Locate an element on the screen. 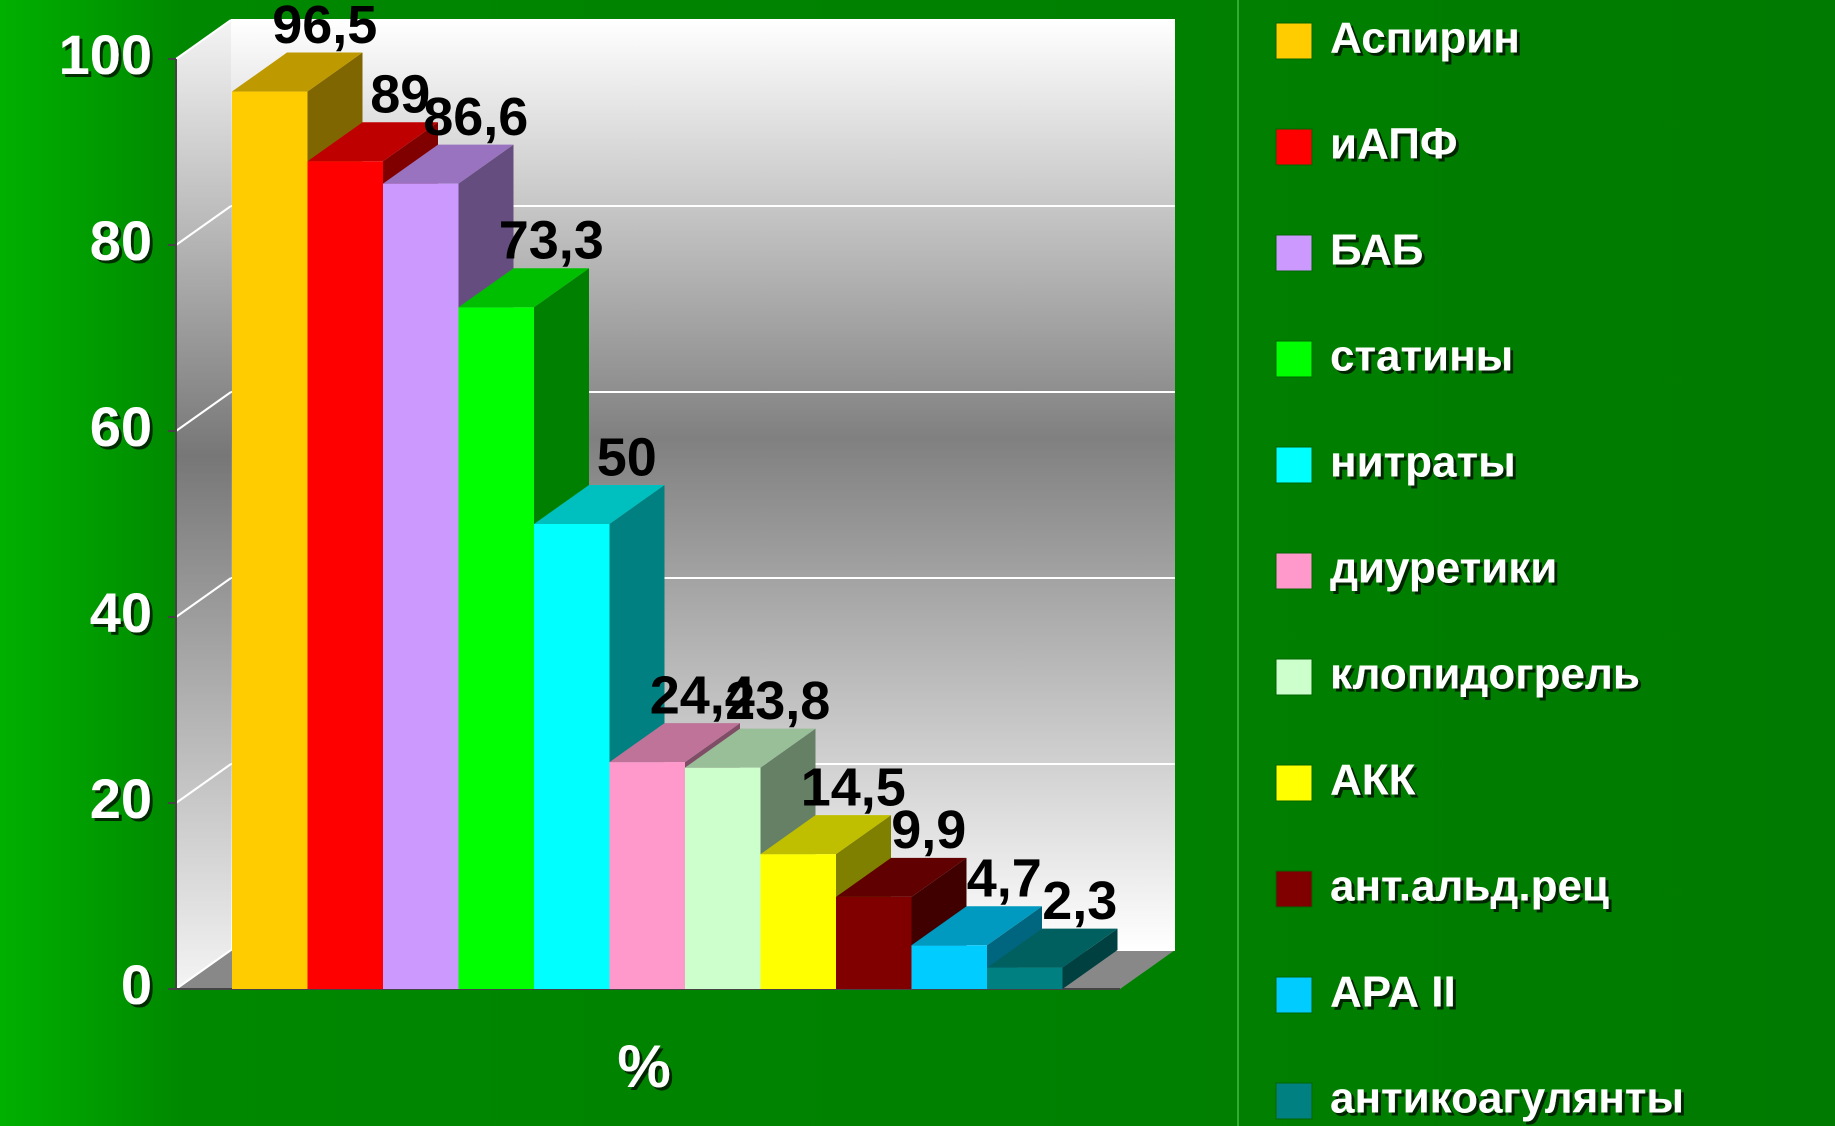 This screenshot has width=1835, height=1126. y-tick-label: 0 is located at coordinates (136, 984).